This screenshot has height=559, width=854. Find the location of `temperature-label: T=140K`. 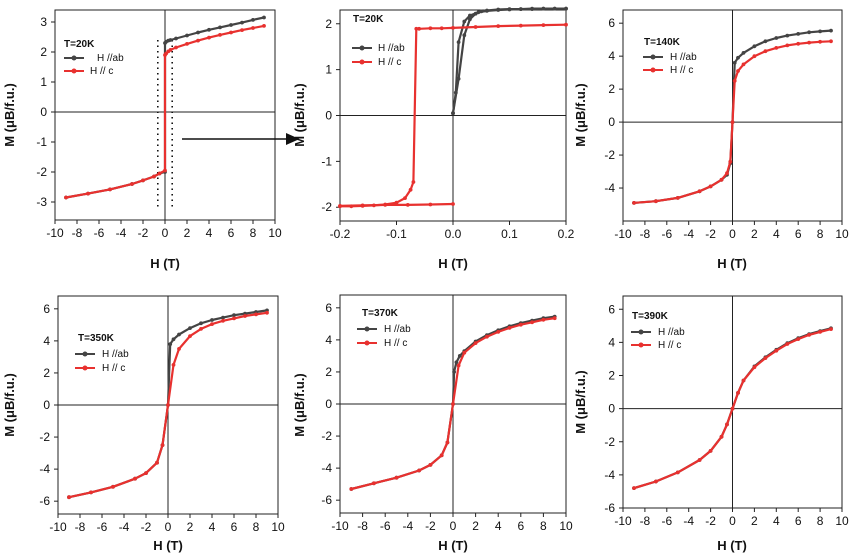

temperature-label: T=140K is located at coordinates (662, 42).